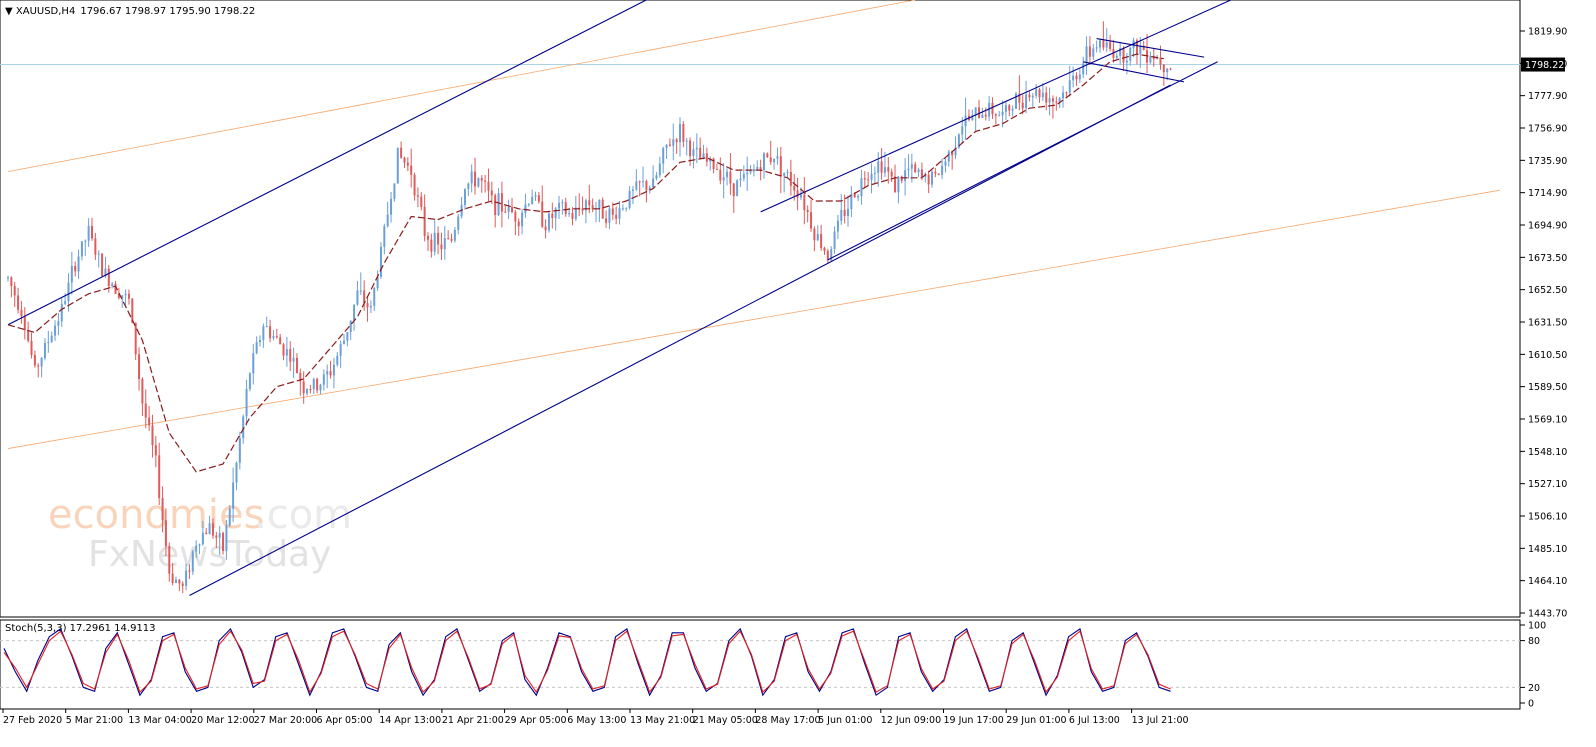  What do you see at coordinates (1534, 641) in the screenshot?
I see `stochastic-tick-label: 80` at bounding box center [1534, 641].